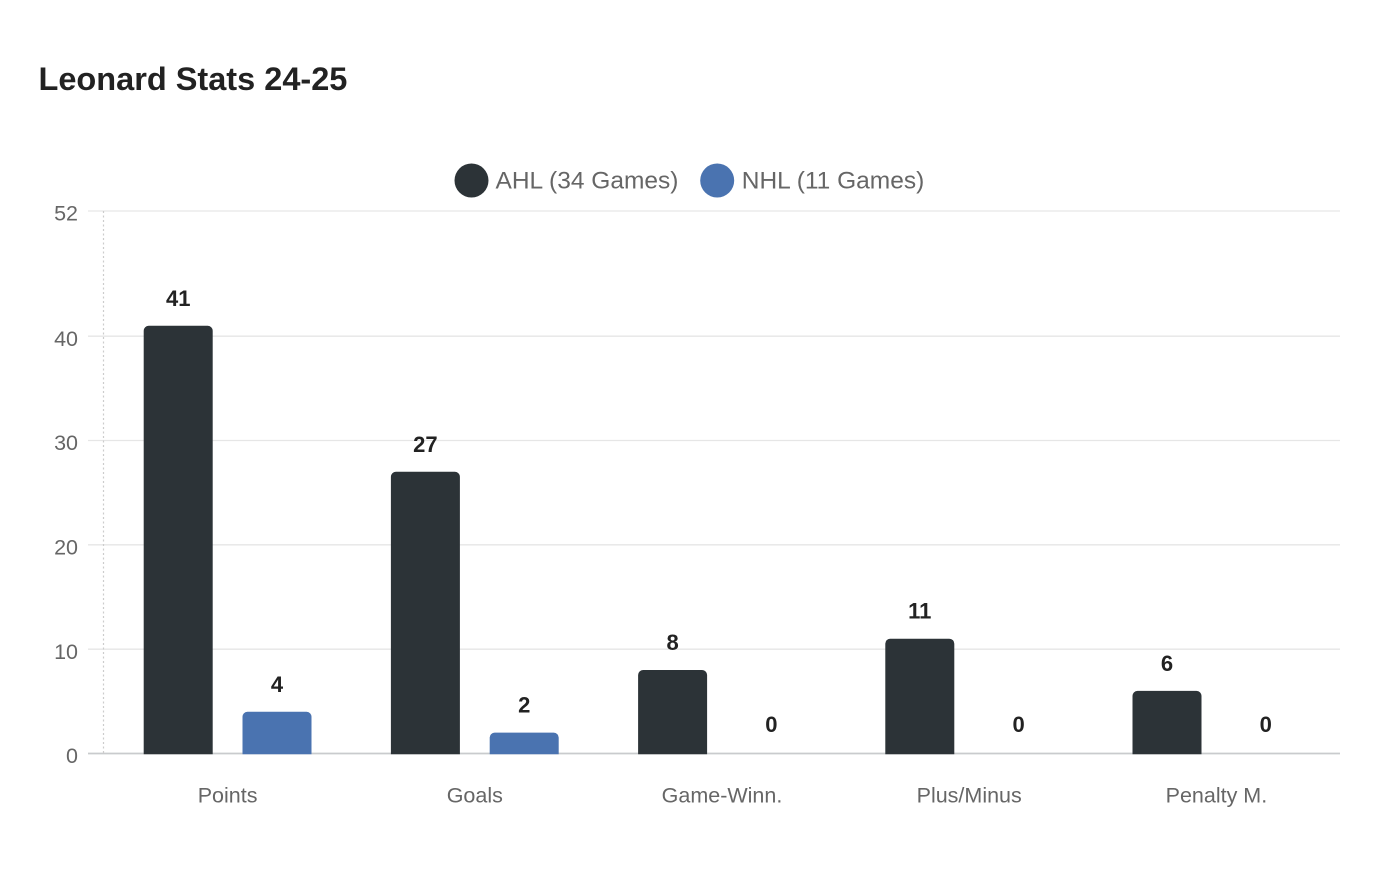 Image resolution: width=1400 pixels, height=880 pixels. I want to click on svg-text: NHL (11 Games), so click(833, 181).